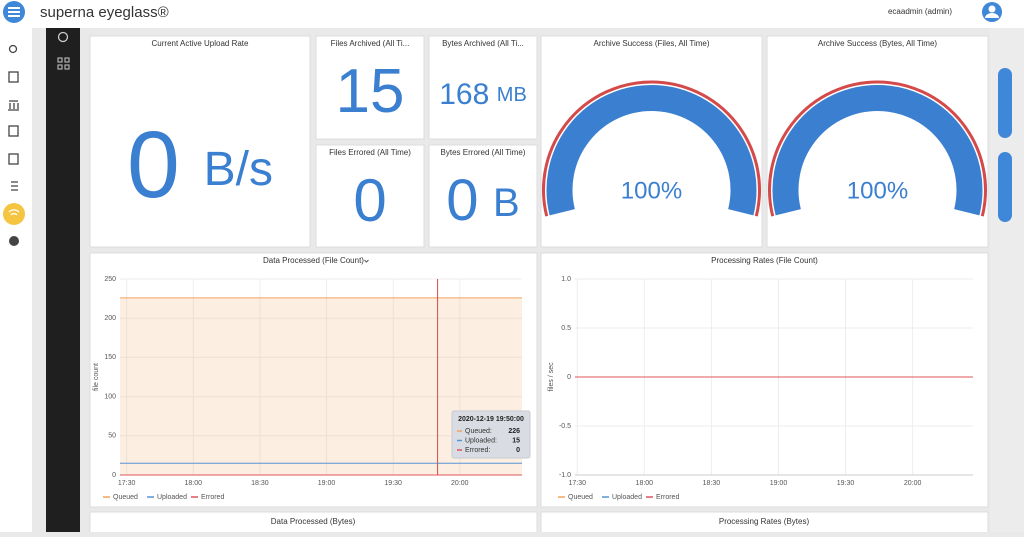 Image resolution: width=1024 pixels, height=537 pixels. Describe the element at coordinates (565, 475) in the screenshot. I see `y-tick-label: -1.0` at that location.